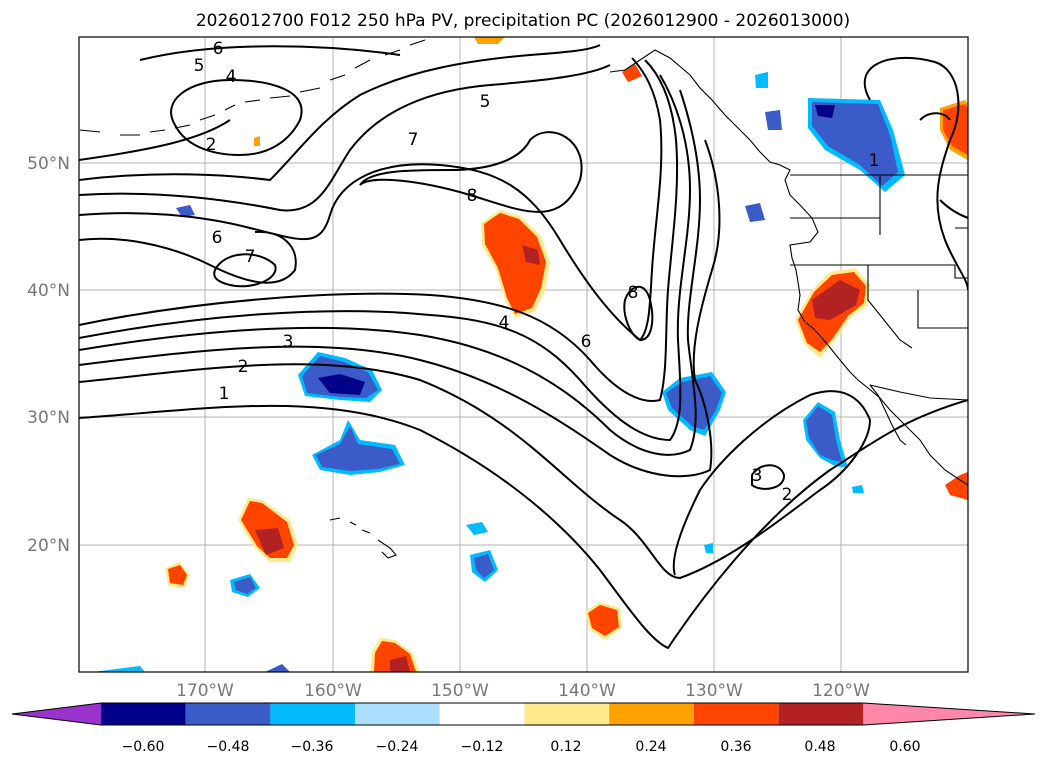 The height and width of the screenshot is (765, 1047). Describe the element at coordinates (714, 691) in the screenshot. I see `lon-label-130w: 130°W` at that location.